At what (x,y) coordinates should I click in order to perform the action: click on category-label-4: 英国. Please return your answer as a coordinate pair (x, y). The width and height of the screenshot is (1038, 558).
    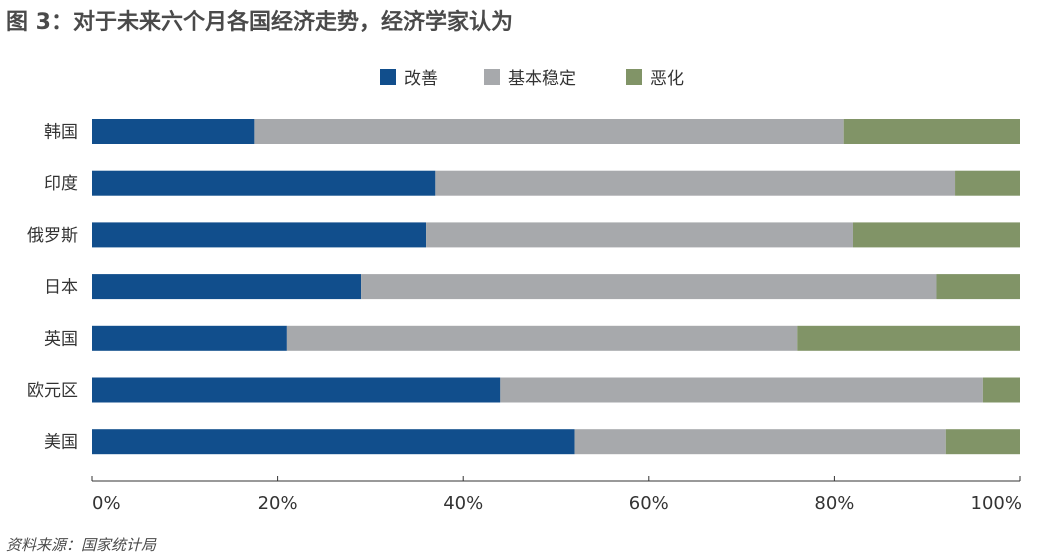
    Looking at the image, I should click on (61, 339).